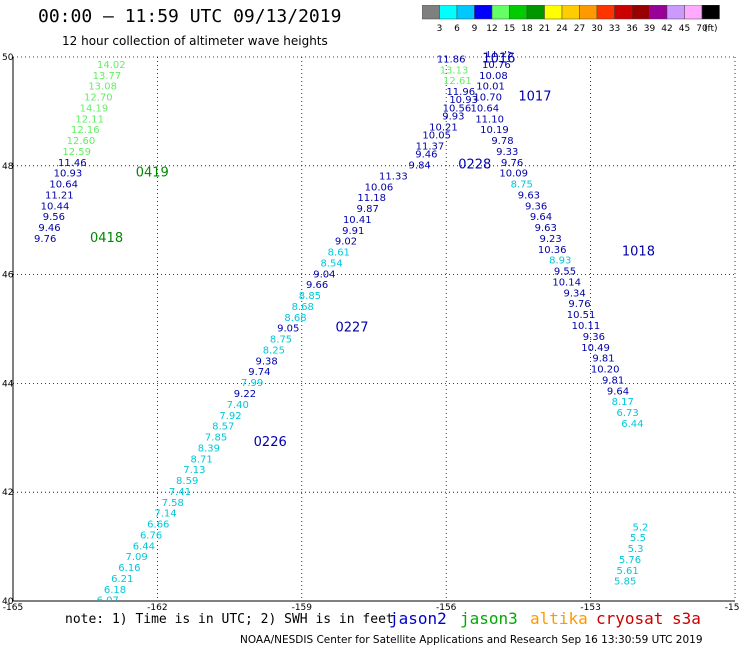 This screenshot has width=740, height=650. What do you see at coordinates (650, 29) in the screenshot?
I see `legend-bin-label: 39` at bounding box center [650, 29].